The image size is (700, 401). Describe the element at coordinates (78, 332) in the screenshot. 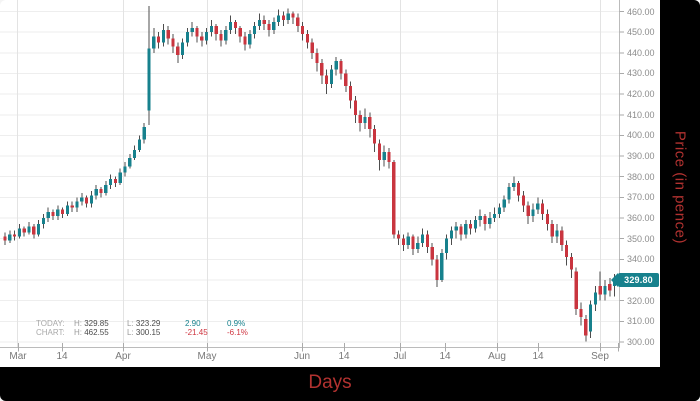

I see `chart-high-prefix: H:` at that location.